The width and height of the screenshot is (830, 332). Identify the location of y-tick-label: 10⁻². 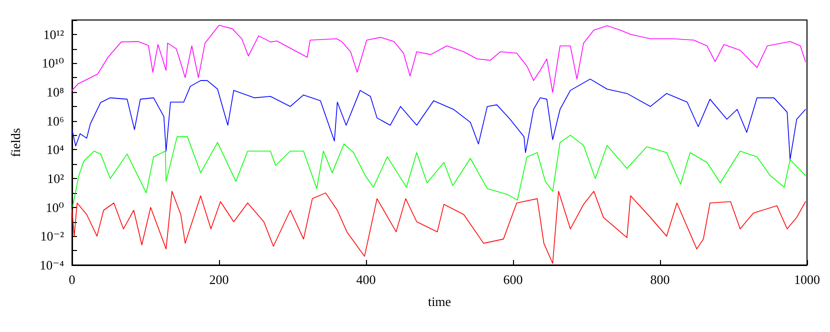
(52, 236).